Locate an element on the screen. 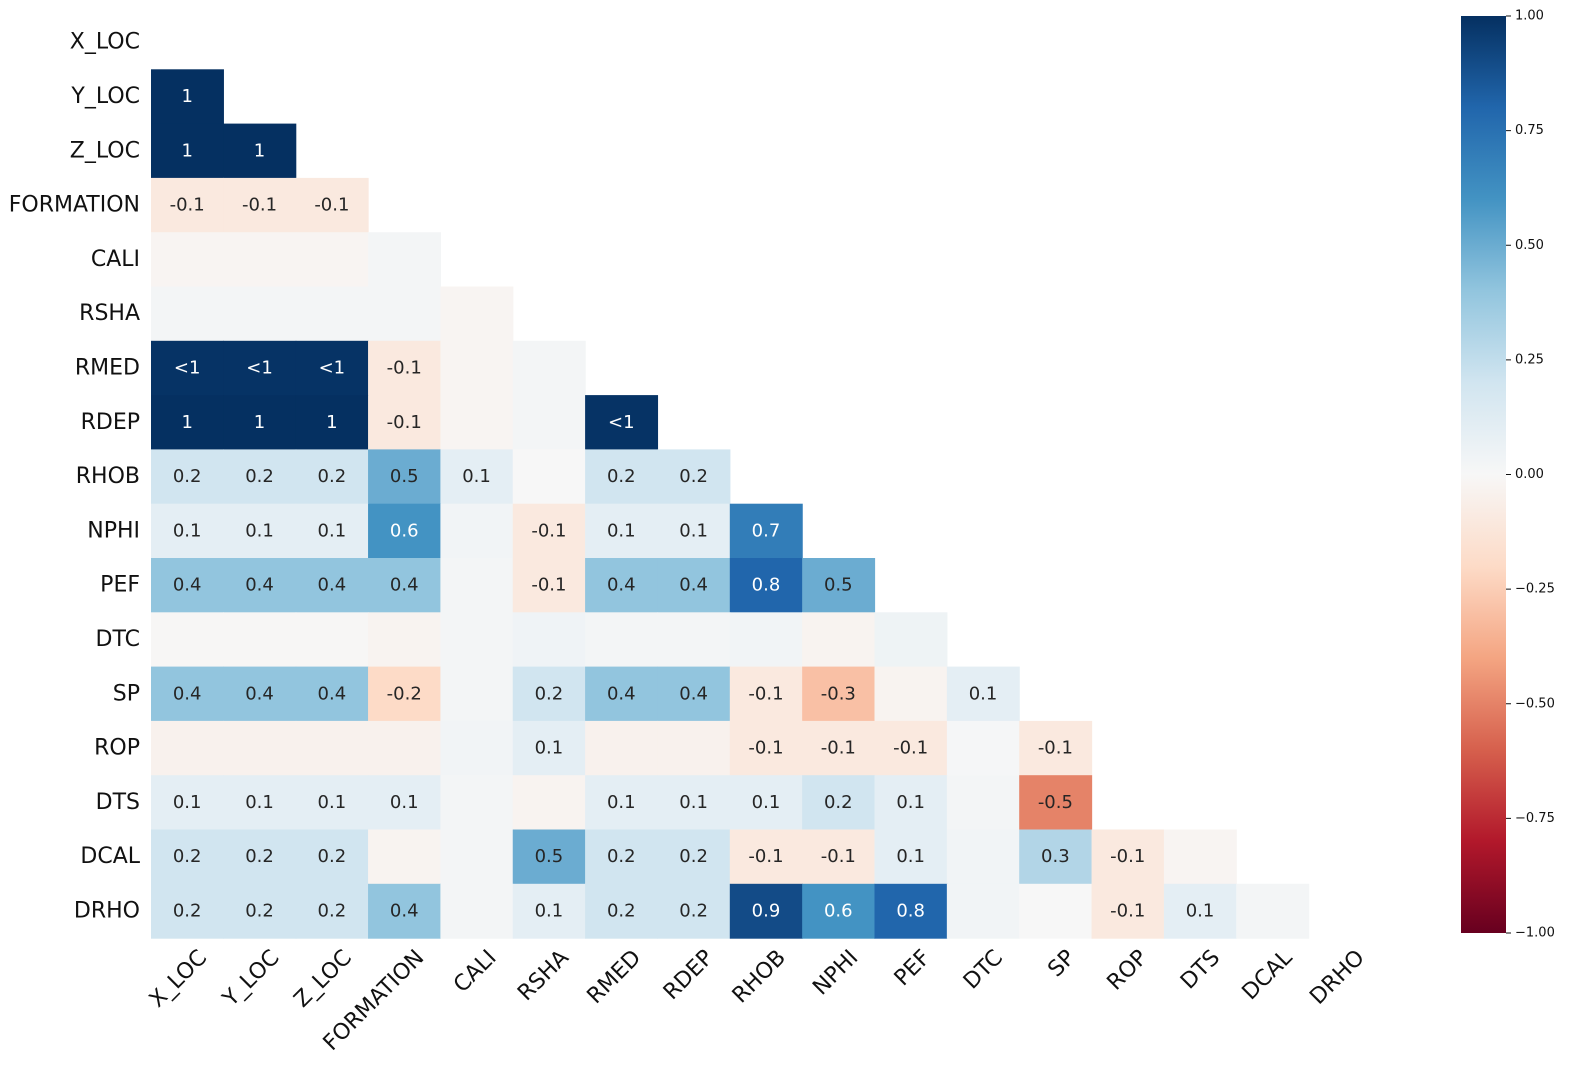 The image size is (1578, 1067). column-label: NPHI is located at coordinates (835, 972).